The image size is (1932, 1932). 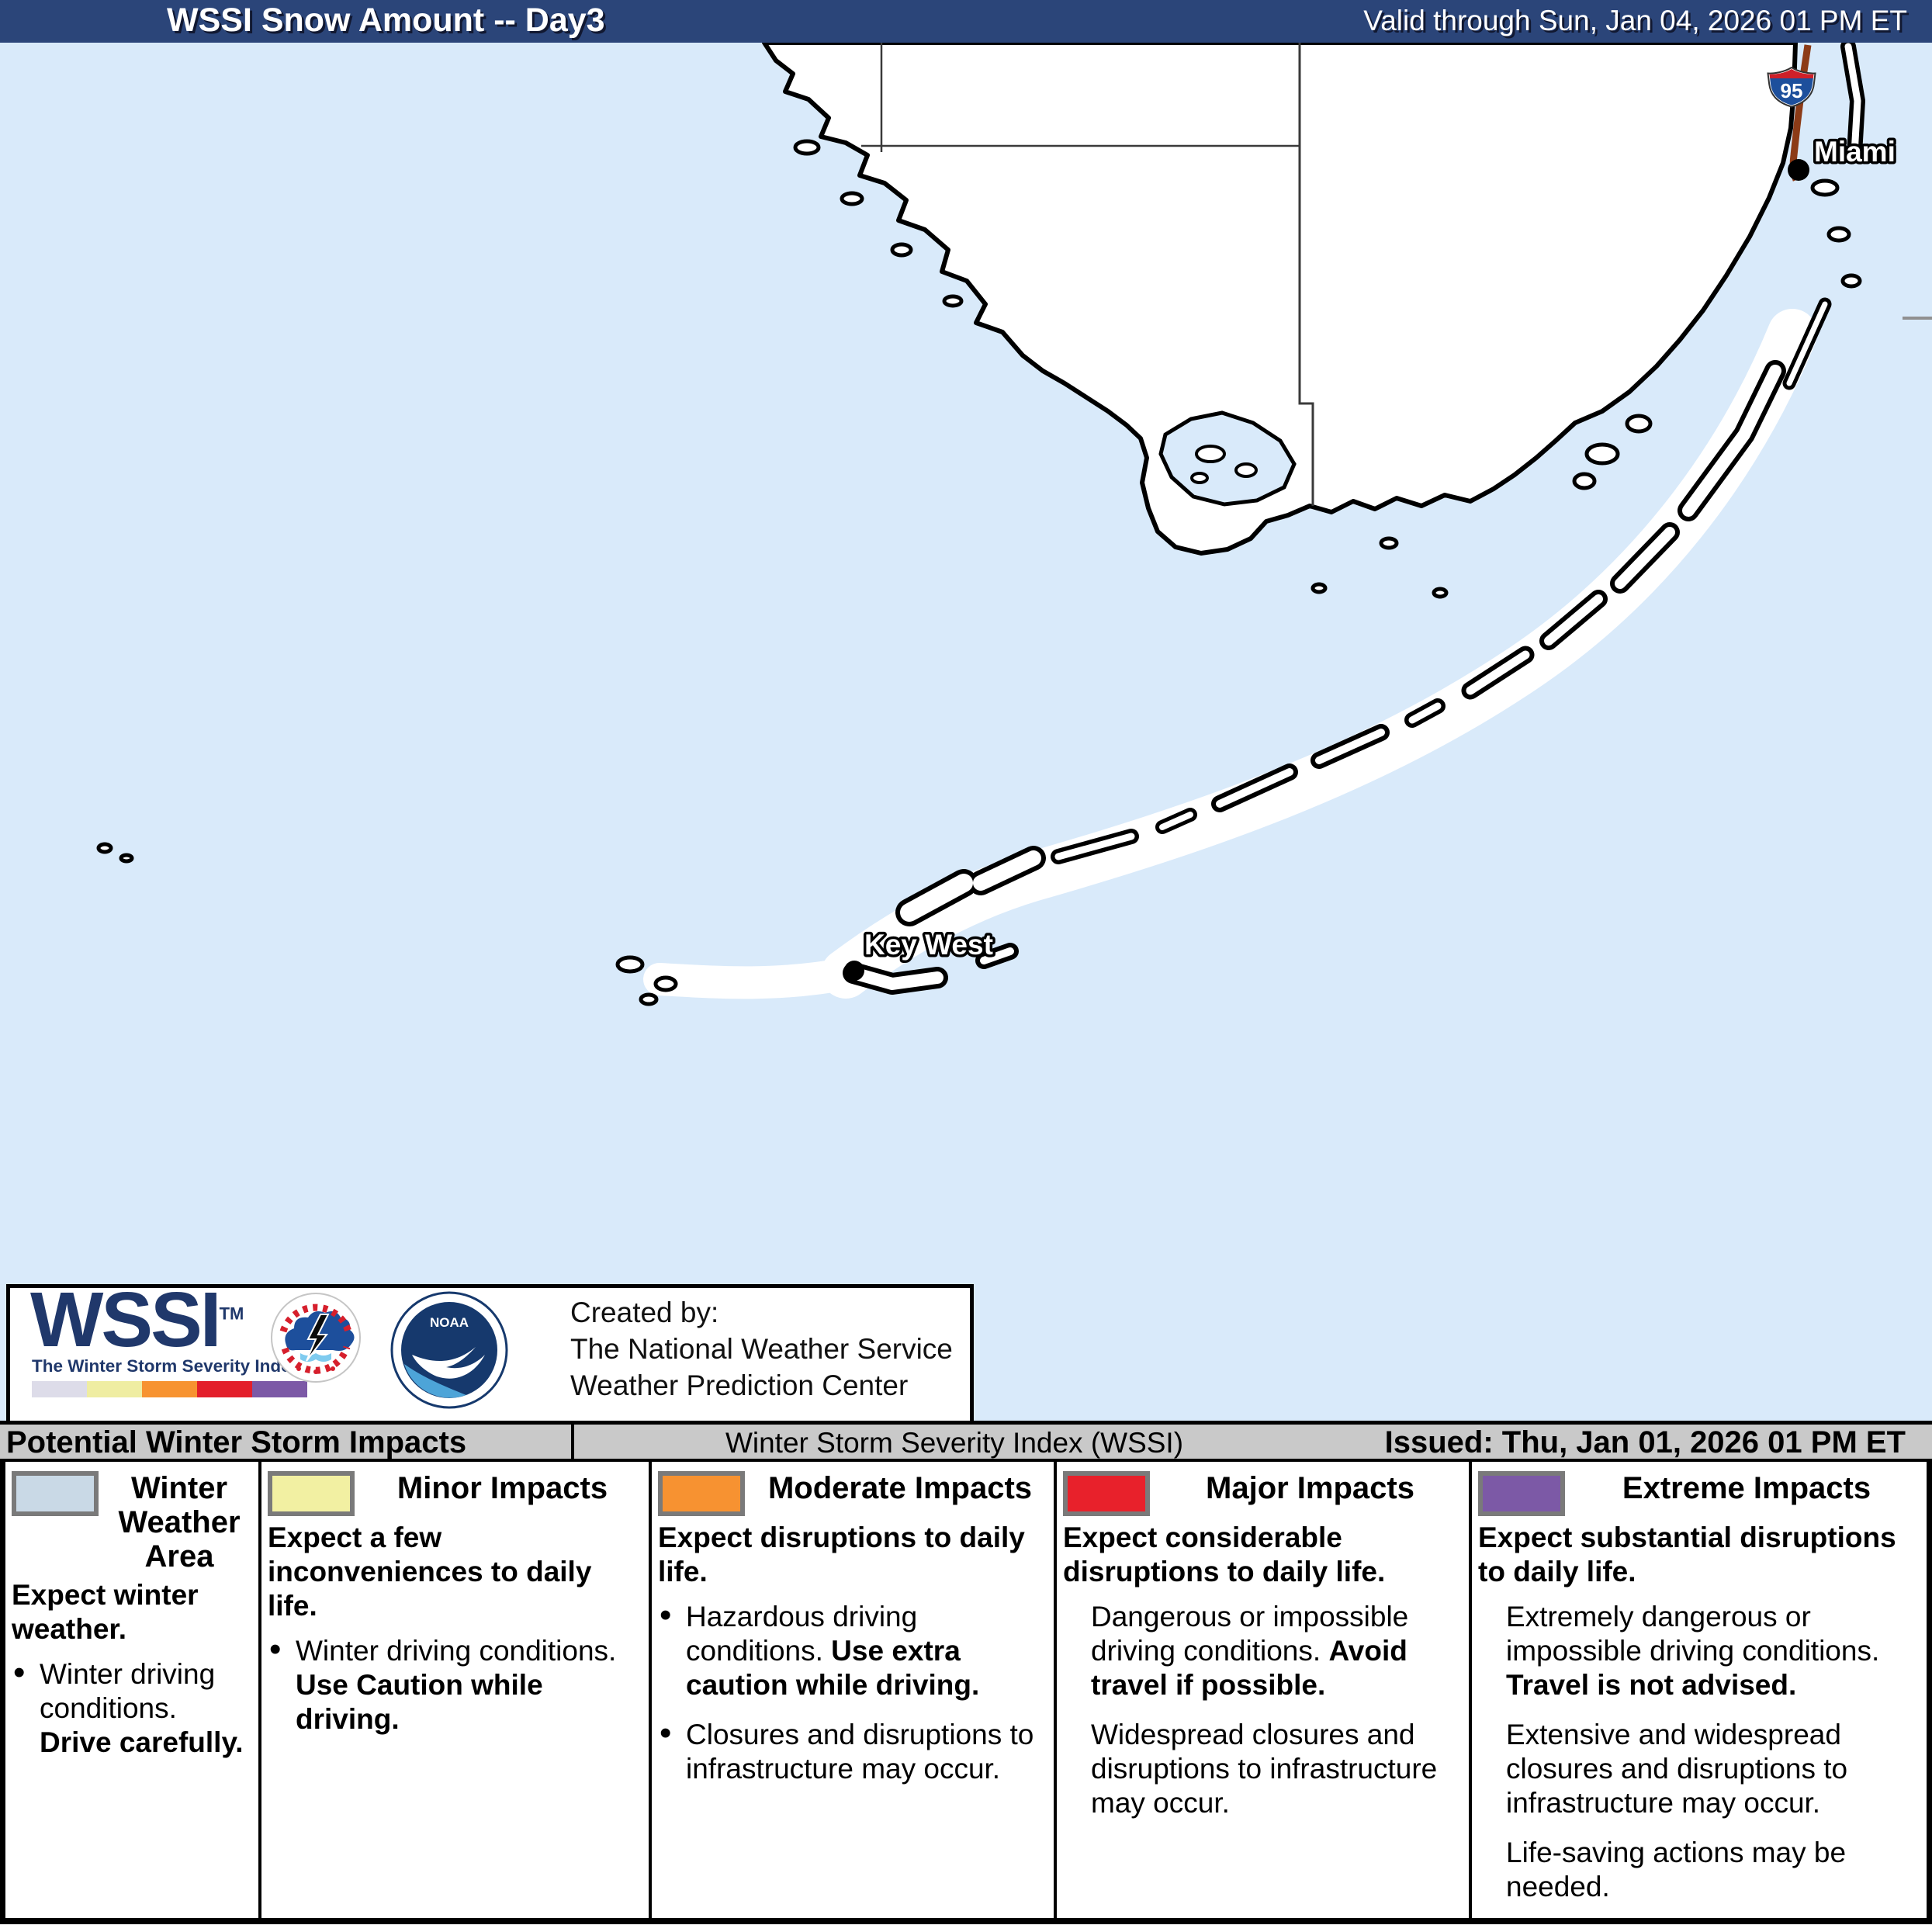 I want to click on colorbar-moderate, so click(x=169, y=1389).